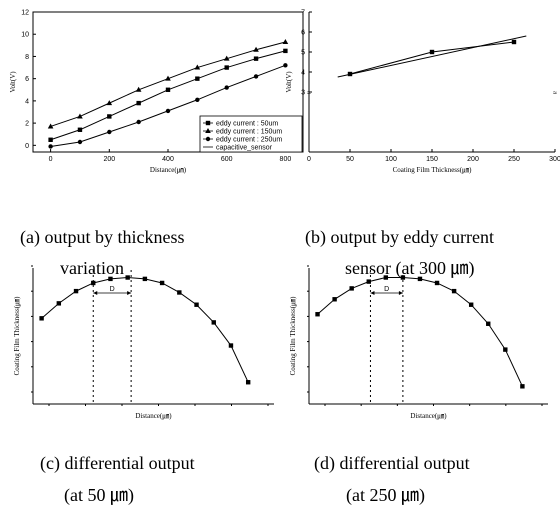  What do you see at coordinates (514, 159) in the screenshot?
I see `chart-b-xtick-label: 250` at bounding box center [514, 159].